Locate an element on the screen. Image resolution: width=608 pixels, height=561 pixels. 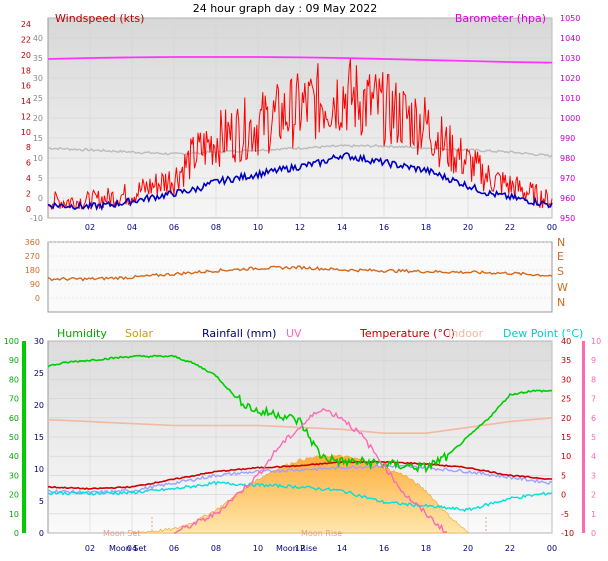
bottom-x-tick: 04 is located at coordinates (132, 548).